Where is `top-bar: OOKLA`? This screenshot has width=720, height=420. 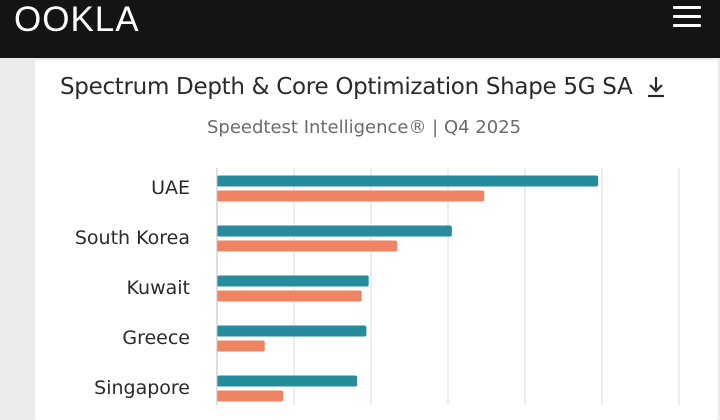 top-bar: OOKLA is located at coordinates (360, 29).